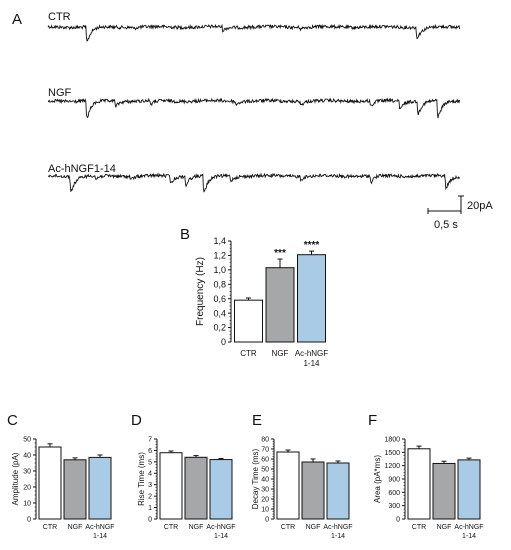 Image resolution: width=511 pixels, height=550 pixels. What do you see at coordinates (265, 439) in the screenshot?
I see `y-tick-label: 80` at bounding box center [265, 439].